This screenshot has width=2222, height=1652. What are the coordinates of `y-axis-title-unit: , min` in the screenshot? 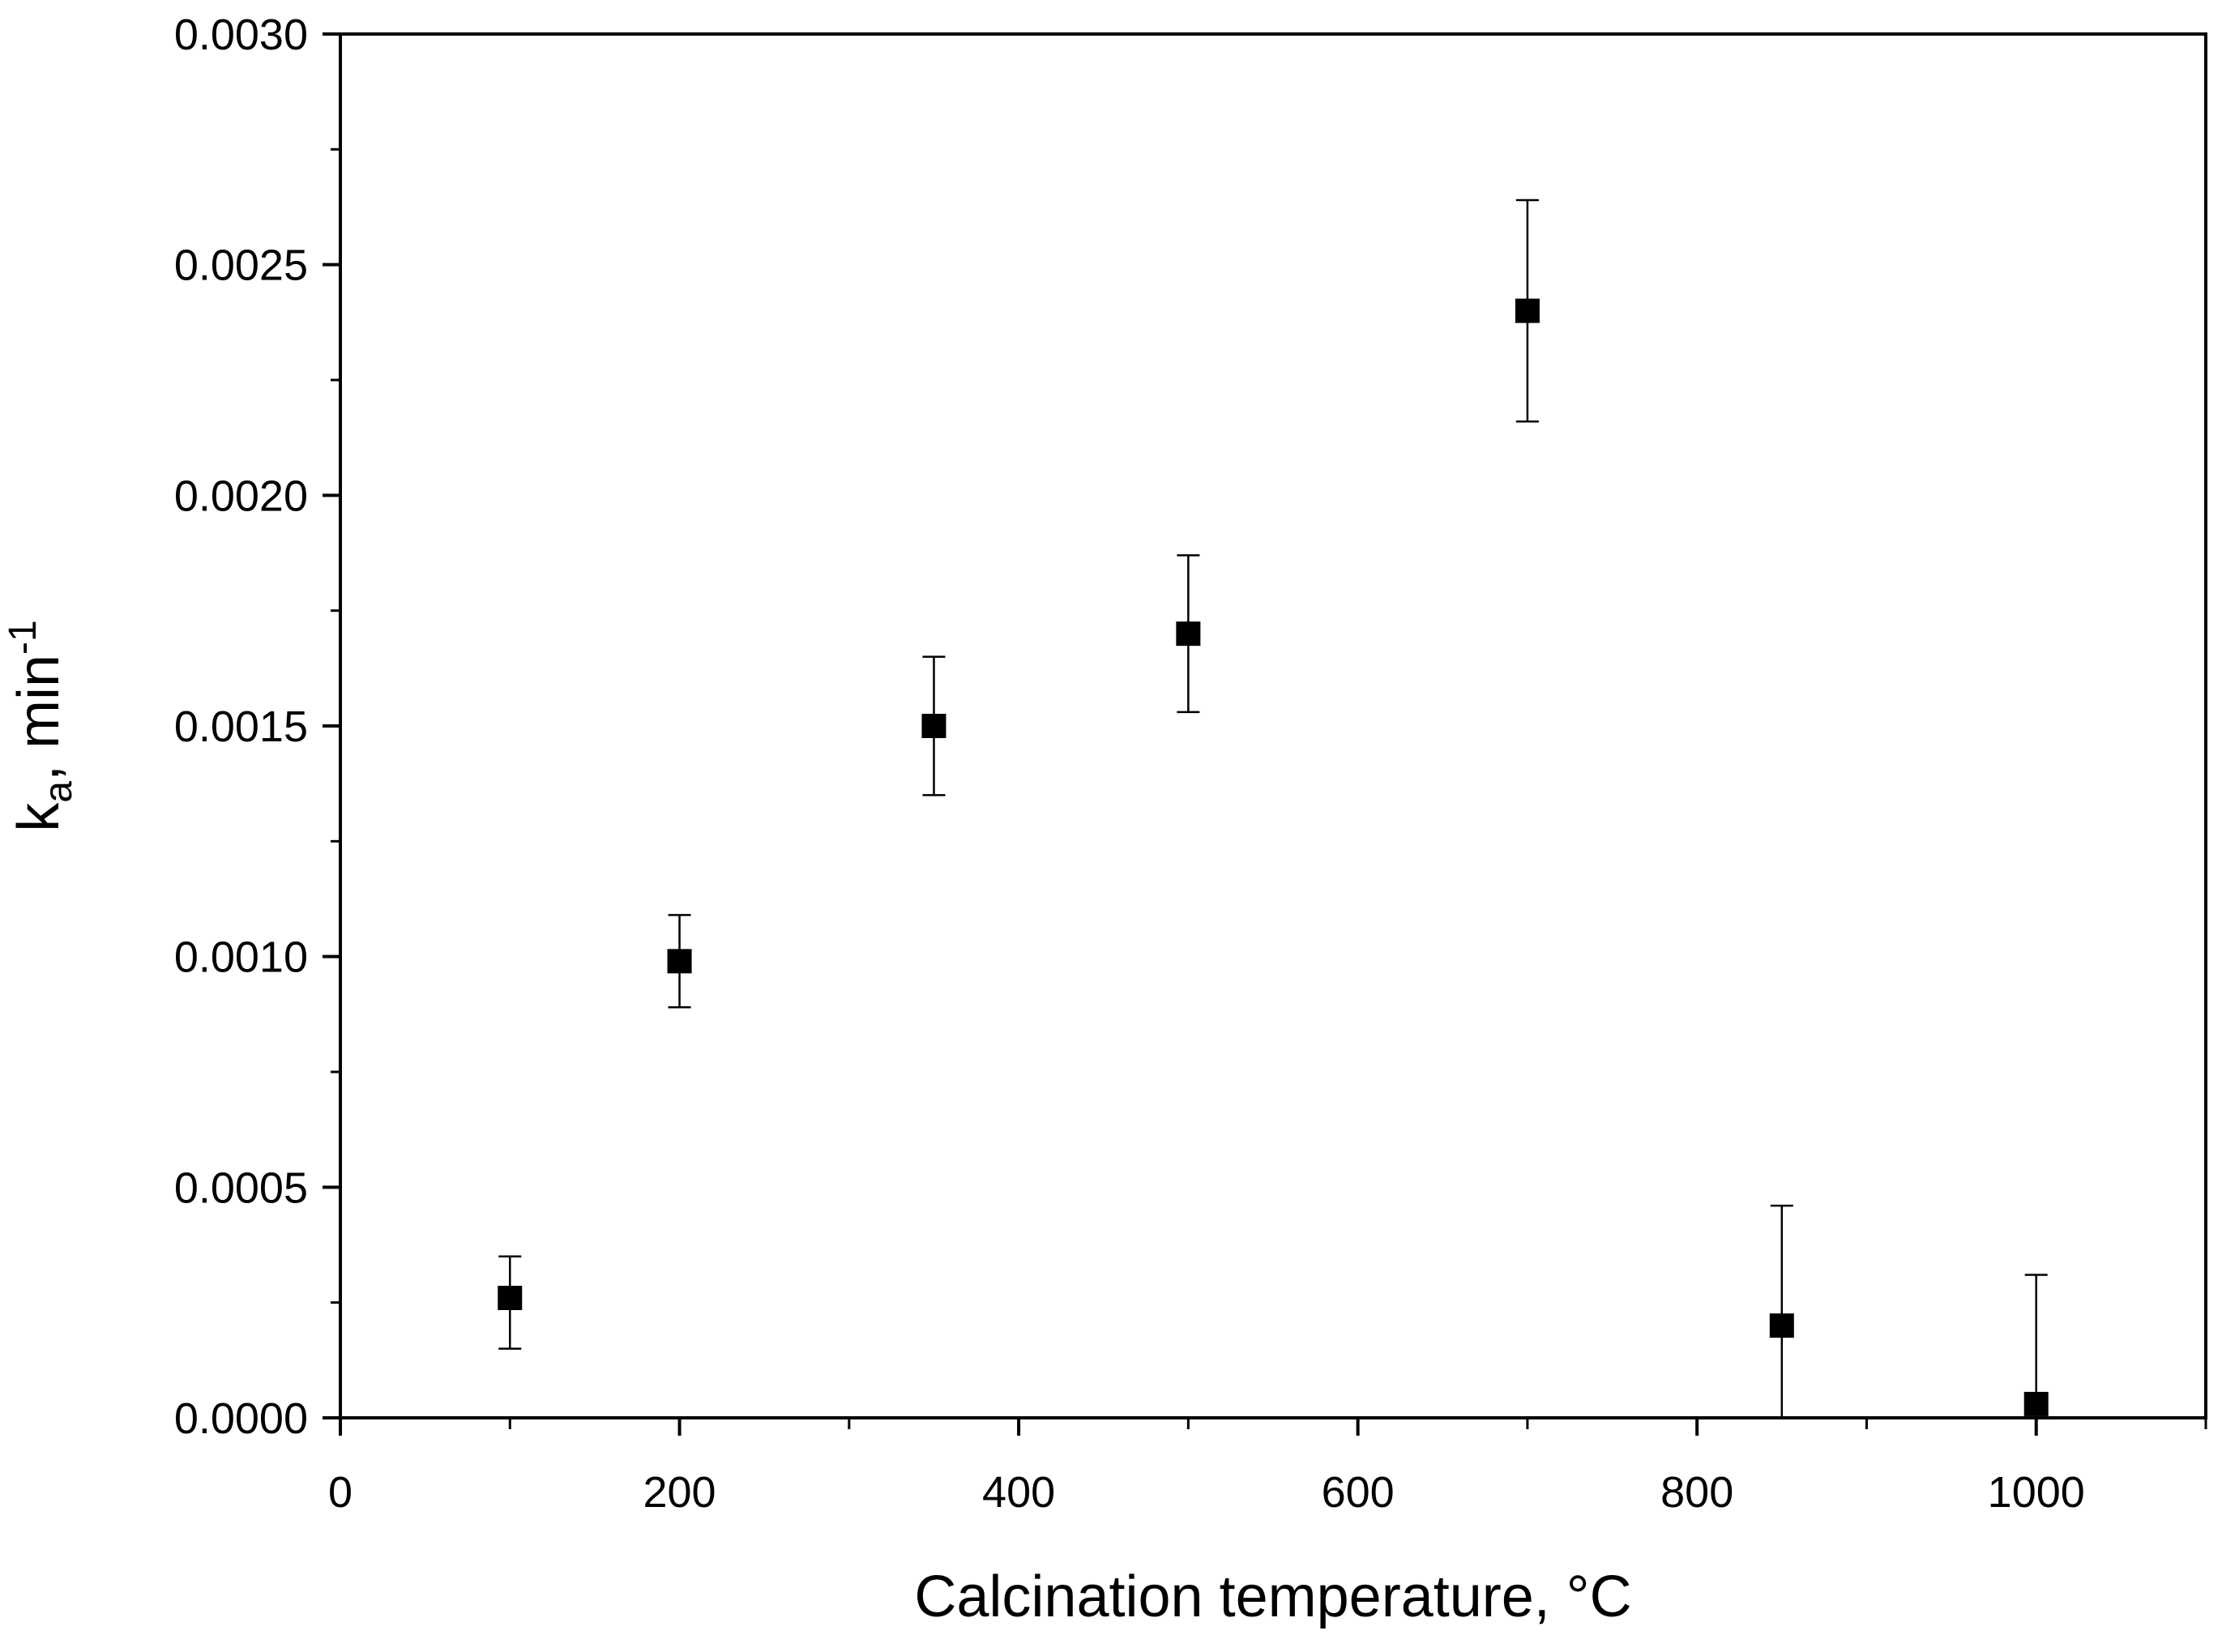 It's located at (39, 718).